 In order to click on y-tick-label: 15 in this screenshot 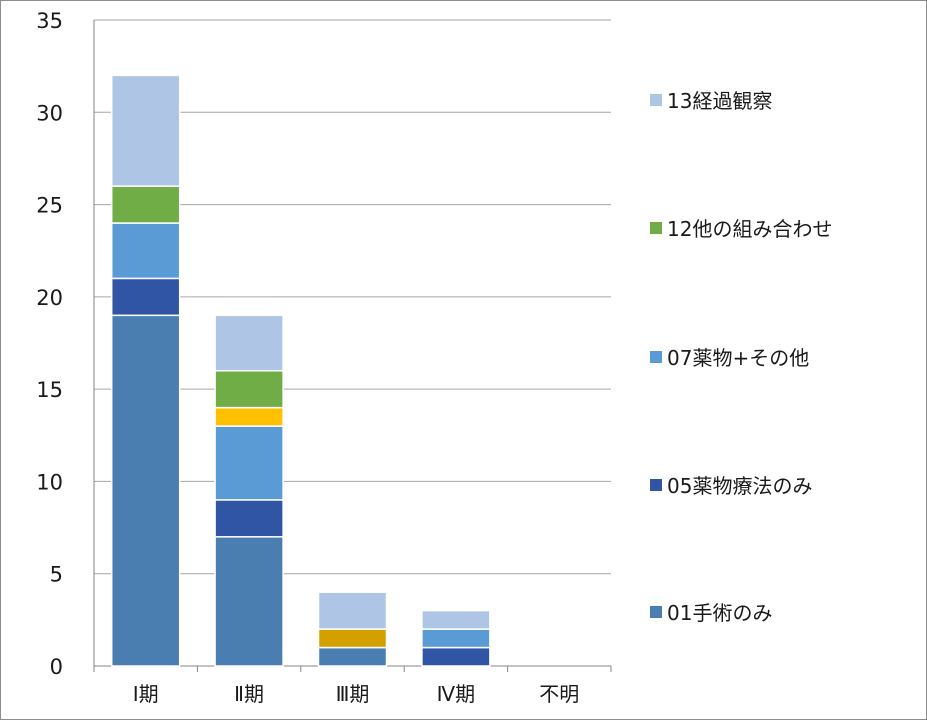, I will do `click(49, 390)`.